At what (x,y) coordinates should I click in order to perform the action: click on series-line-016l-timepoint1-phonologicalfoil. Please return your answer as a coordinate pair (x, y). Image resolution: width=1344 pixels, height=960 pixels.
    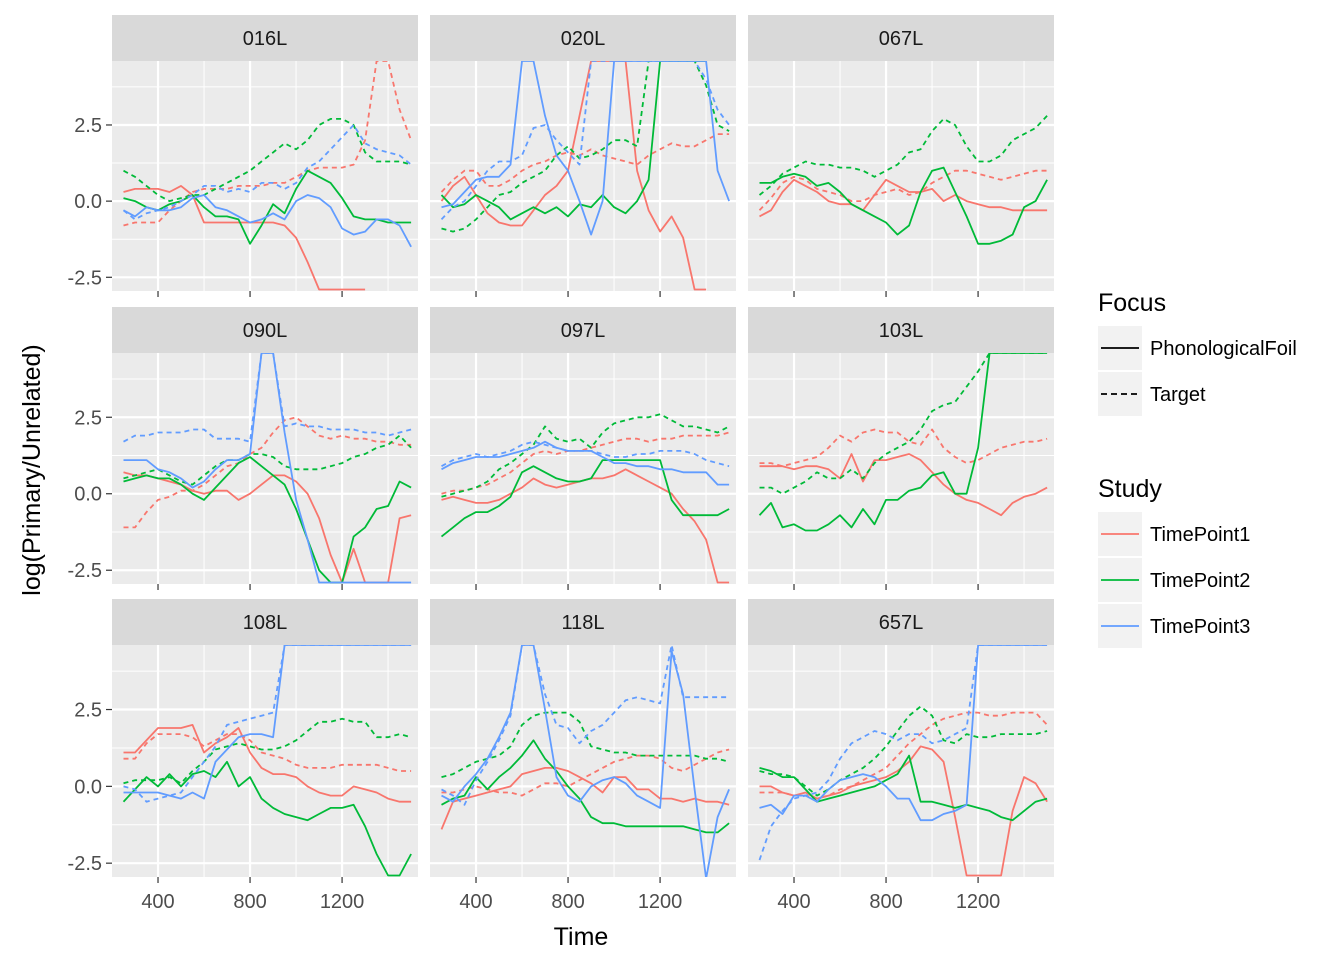
    Looking at the image, I should click on (244, 237).